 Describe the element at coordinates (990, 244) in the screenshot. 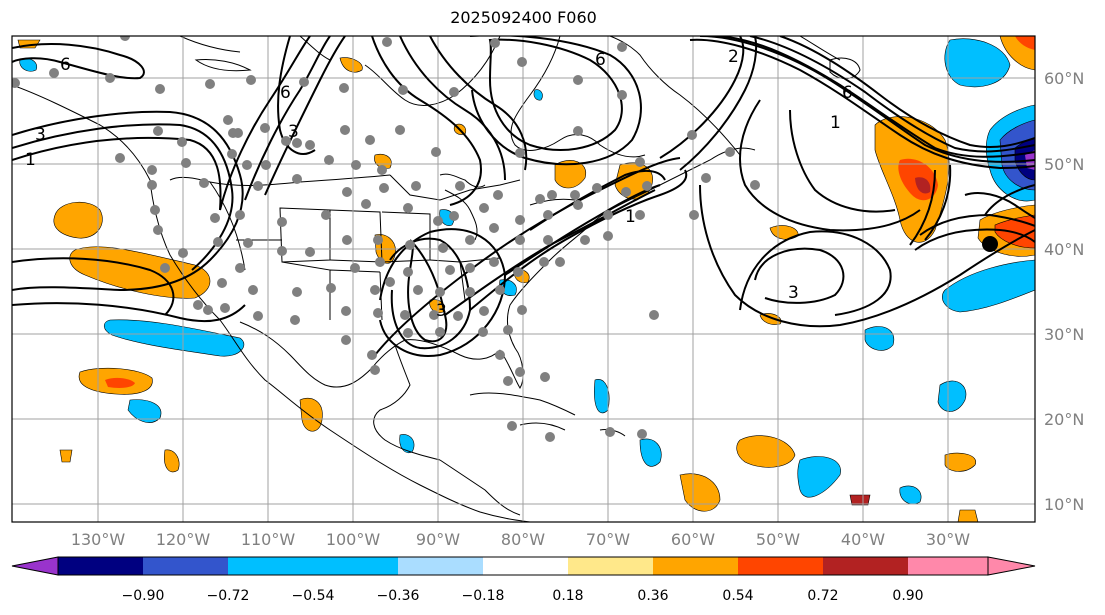

I see `storm-center-marker` at that location.